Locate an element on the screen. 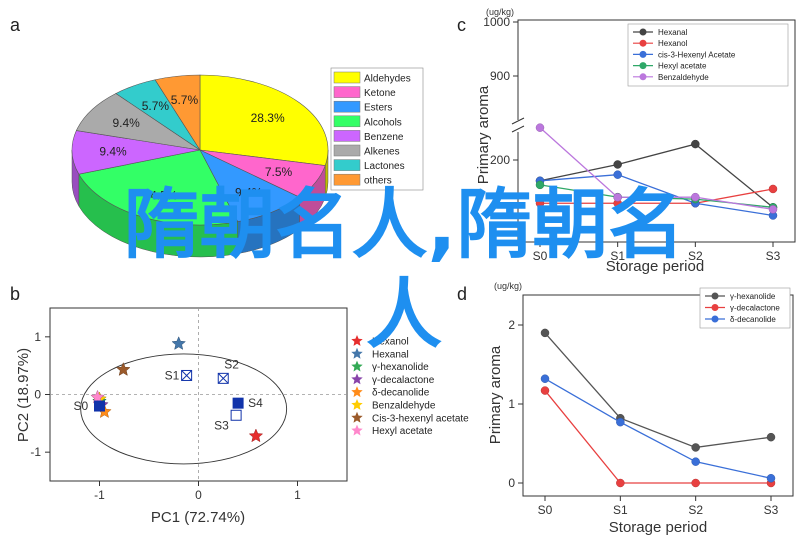 This screenshot has height=543, width=808. pie-slice-esters is located at coordinates (250, 186).